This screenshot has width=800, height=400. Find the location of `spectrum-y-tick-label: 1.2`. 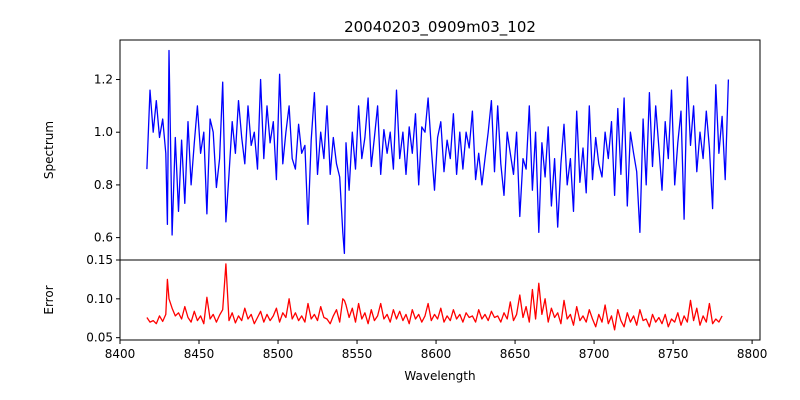

spectrum-y-tick-label: 1.2 is located at coordinates (103, 80).